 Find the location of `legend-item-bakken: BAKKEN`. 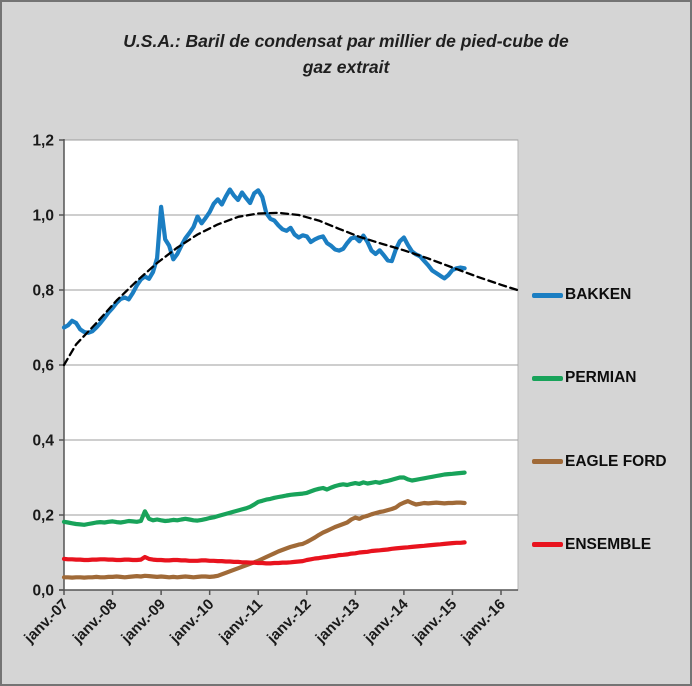

legend-item-bakken: BAKKEN is located at coordinates (611, 295).